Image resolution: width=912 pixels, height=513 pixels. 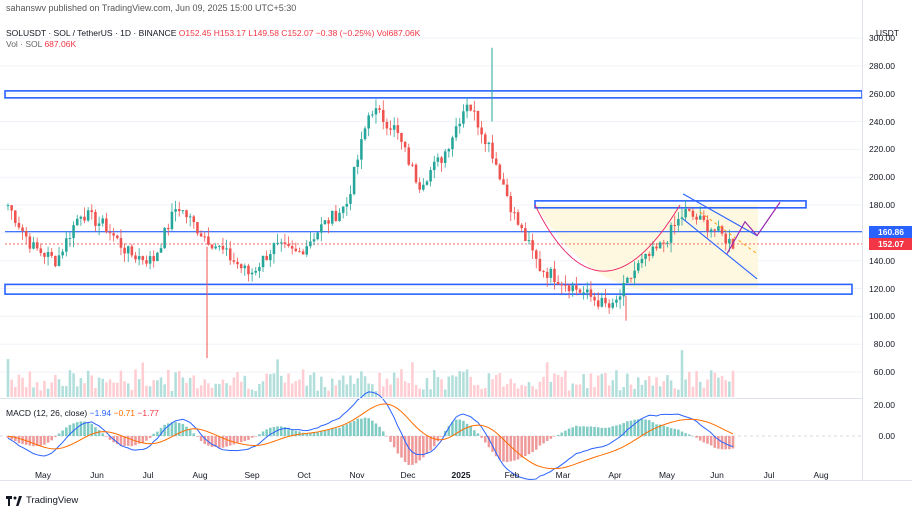 I want to click on price-tick-label: 140.00, so click(x=882, y=260).